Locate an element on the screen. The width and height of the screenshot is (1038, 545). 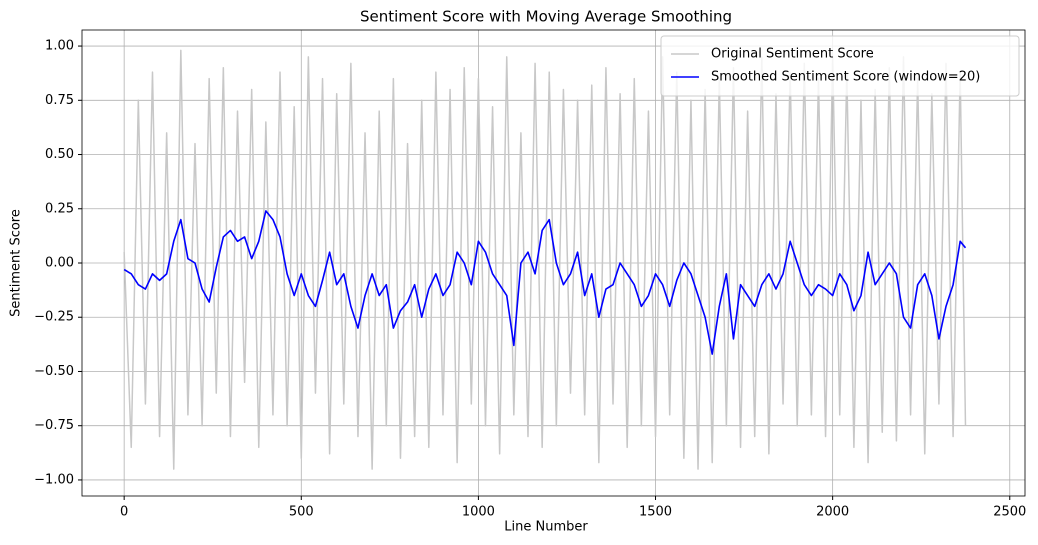
y-tick-label: 0.00 is located at coordinates (59, 263).